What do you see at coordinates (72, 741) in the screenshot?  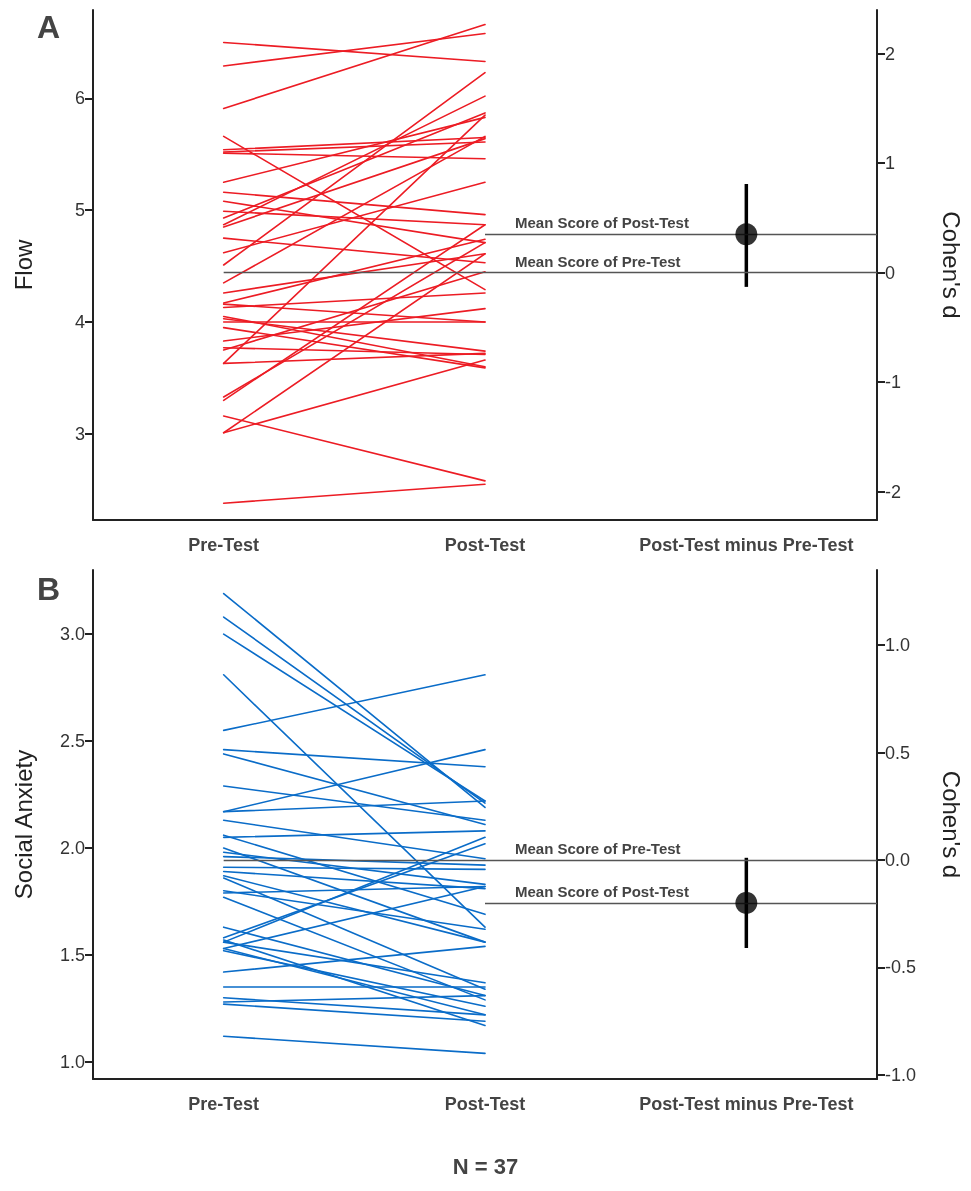 I see `y-tick-label: 2.5` at bounding box center [72, 741].